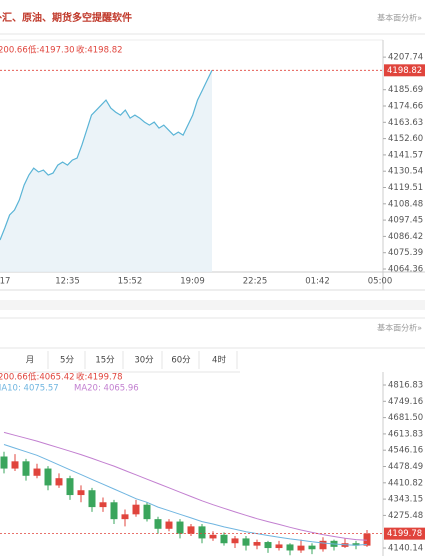 This screenshot has height=556, width=425. What do you see at coordinates (67, 282) in the screenshot?
I see `x-tick-label: 12:35` at bounding box center [67, 282].